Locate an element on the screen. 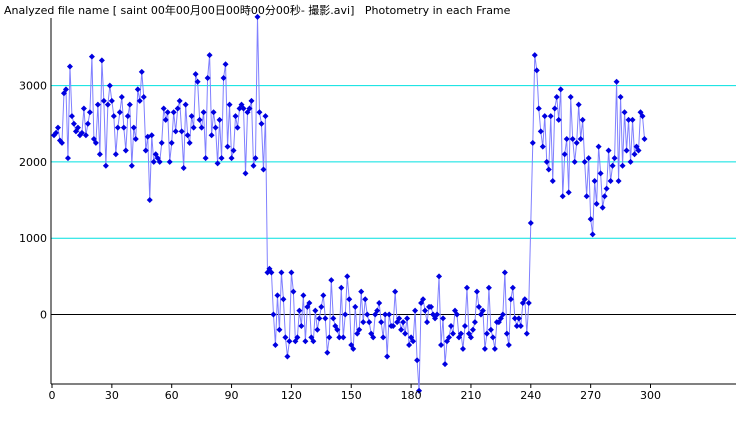  y-tick-label: 0 is located at coordinates (43, 315).